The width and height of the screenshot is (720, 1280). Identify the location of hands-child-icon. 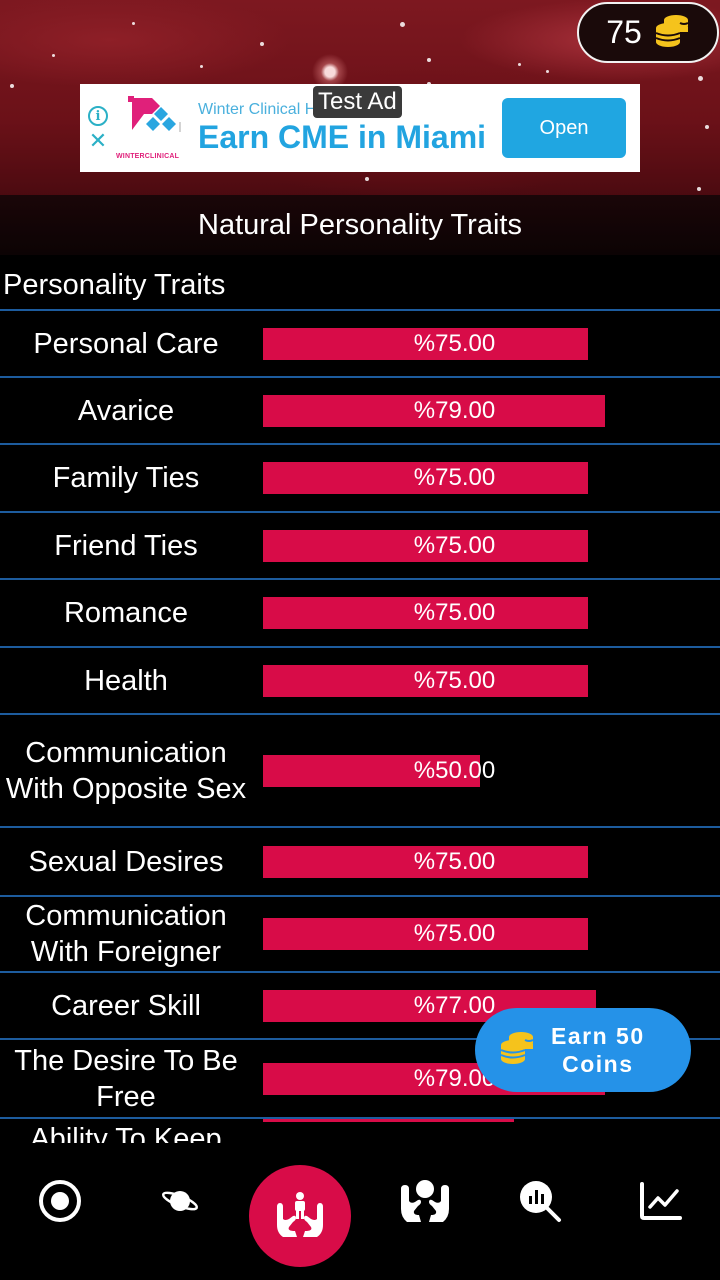
(300, 1216).